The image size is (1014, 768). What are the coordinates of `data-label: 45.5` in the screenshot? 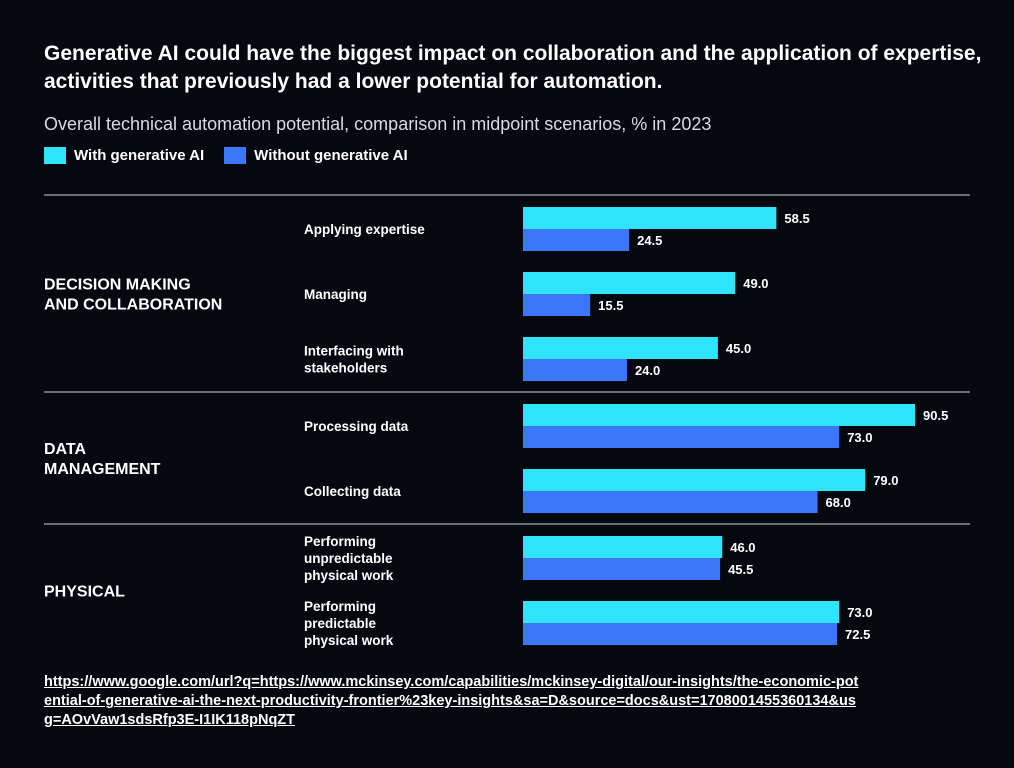 It's located at (740, 569).